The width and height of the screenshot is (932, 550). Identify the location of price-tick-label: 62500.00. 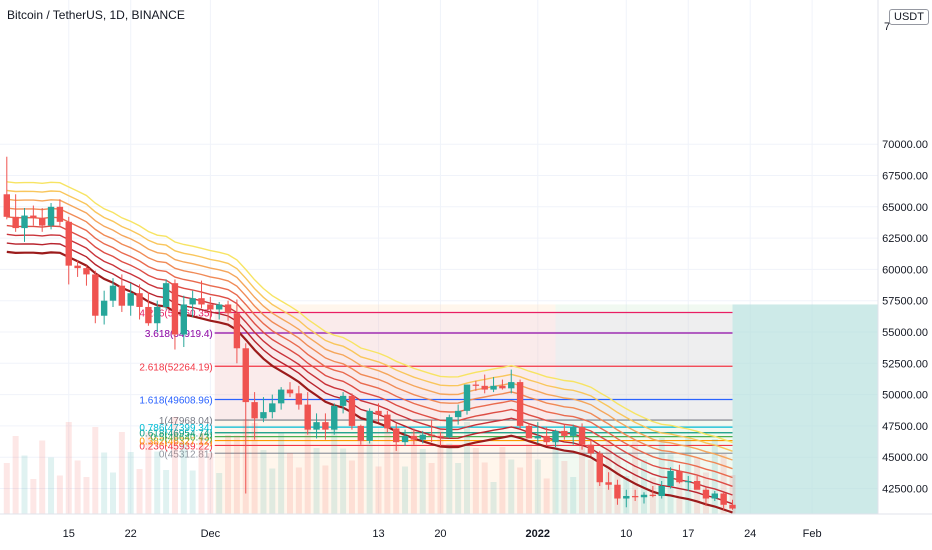
(905, 239).